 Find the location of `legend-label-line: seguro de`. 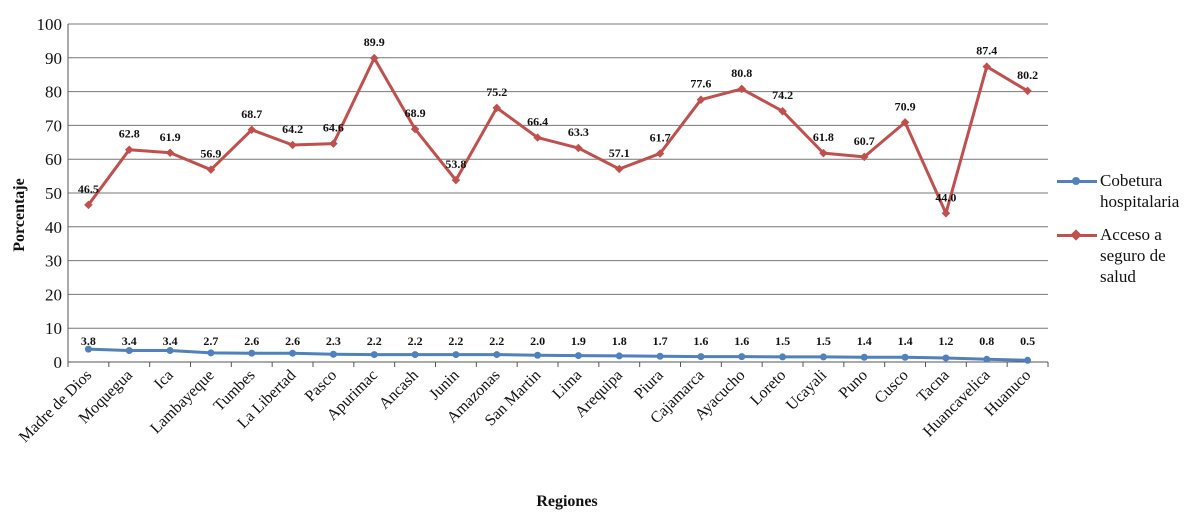

legend-label-line: seguro de is located at coordinates (1133, 255).